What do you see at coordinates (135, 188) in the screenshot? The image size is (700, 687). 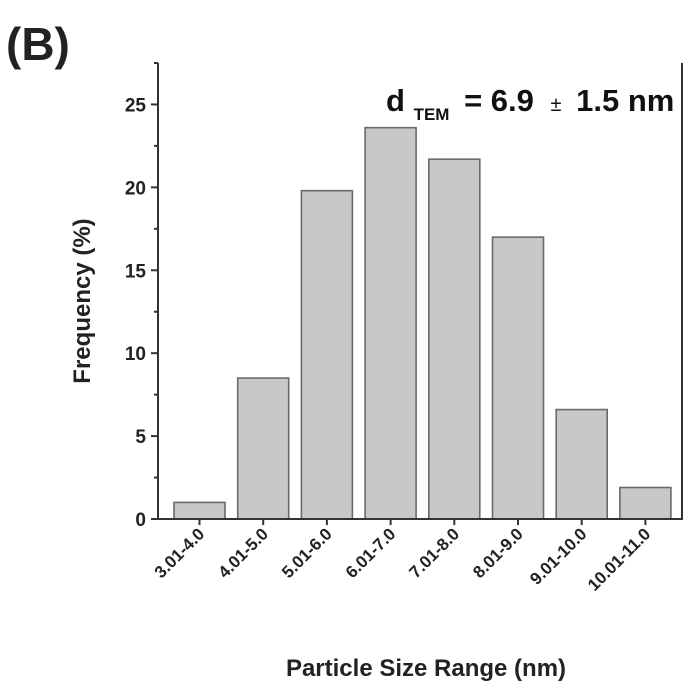 I see `y-tick-label-20: 20` at bounding box center [135, 188].